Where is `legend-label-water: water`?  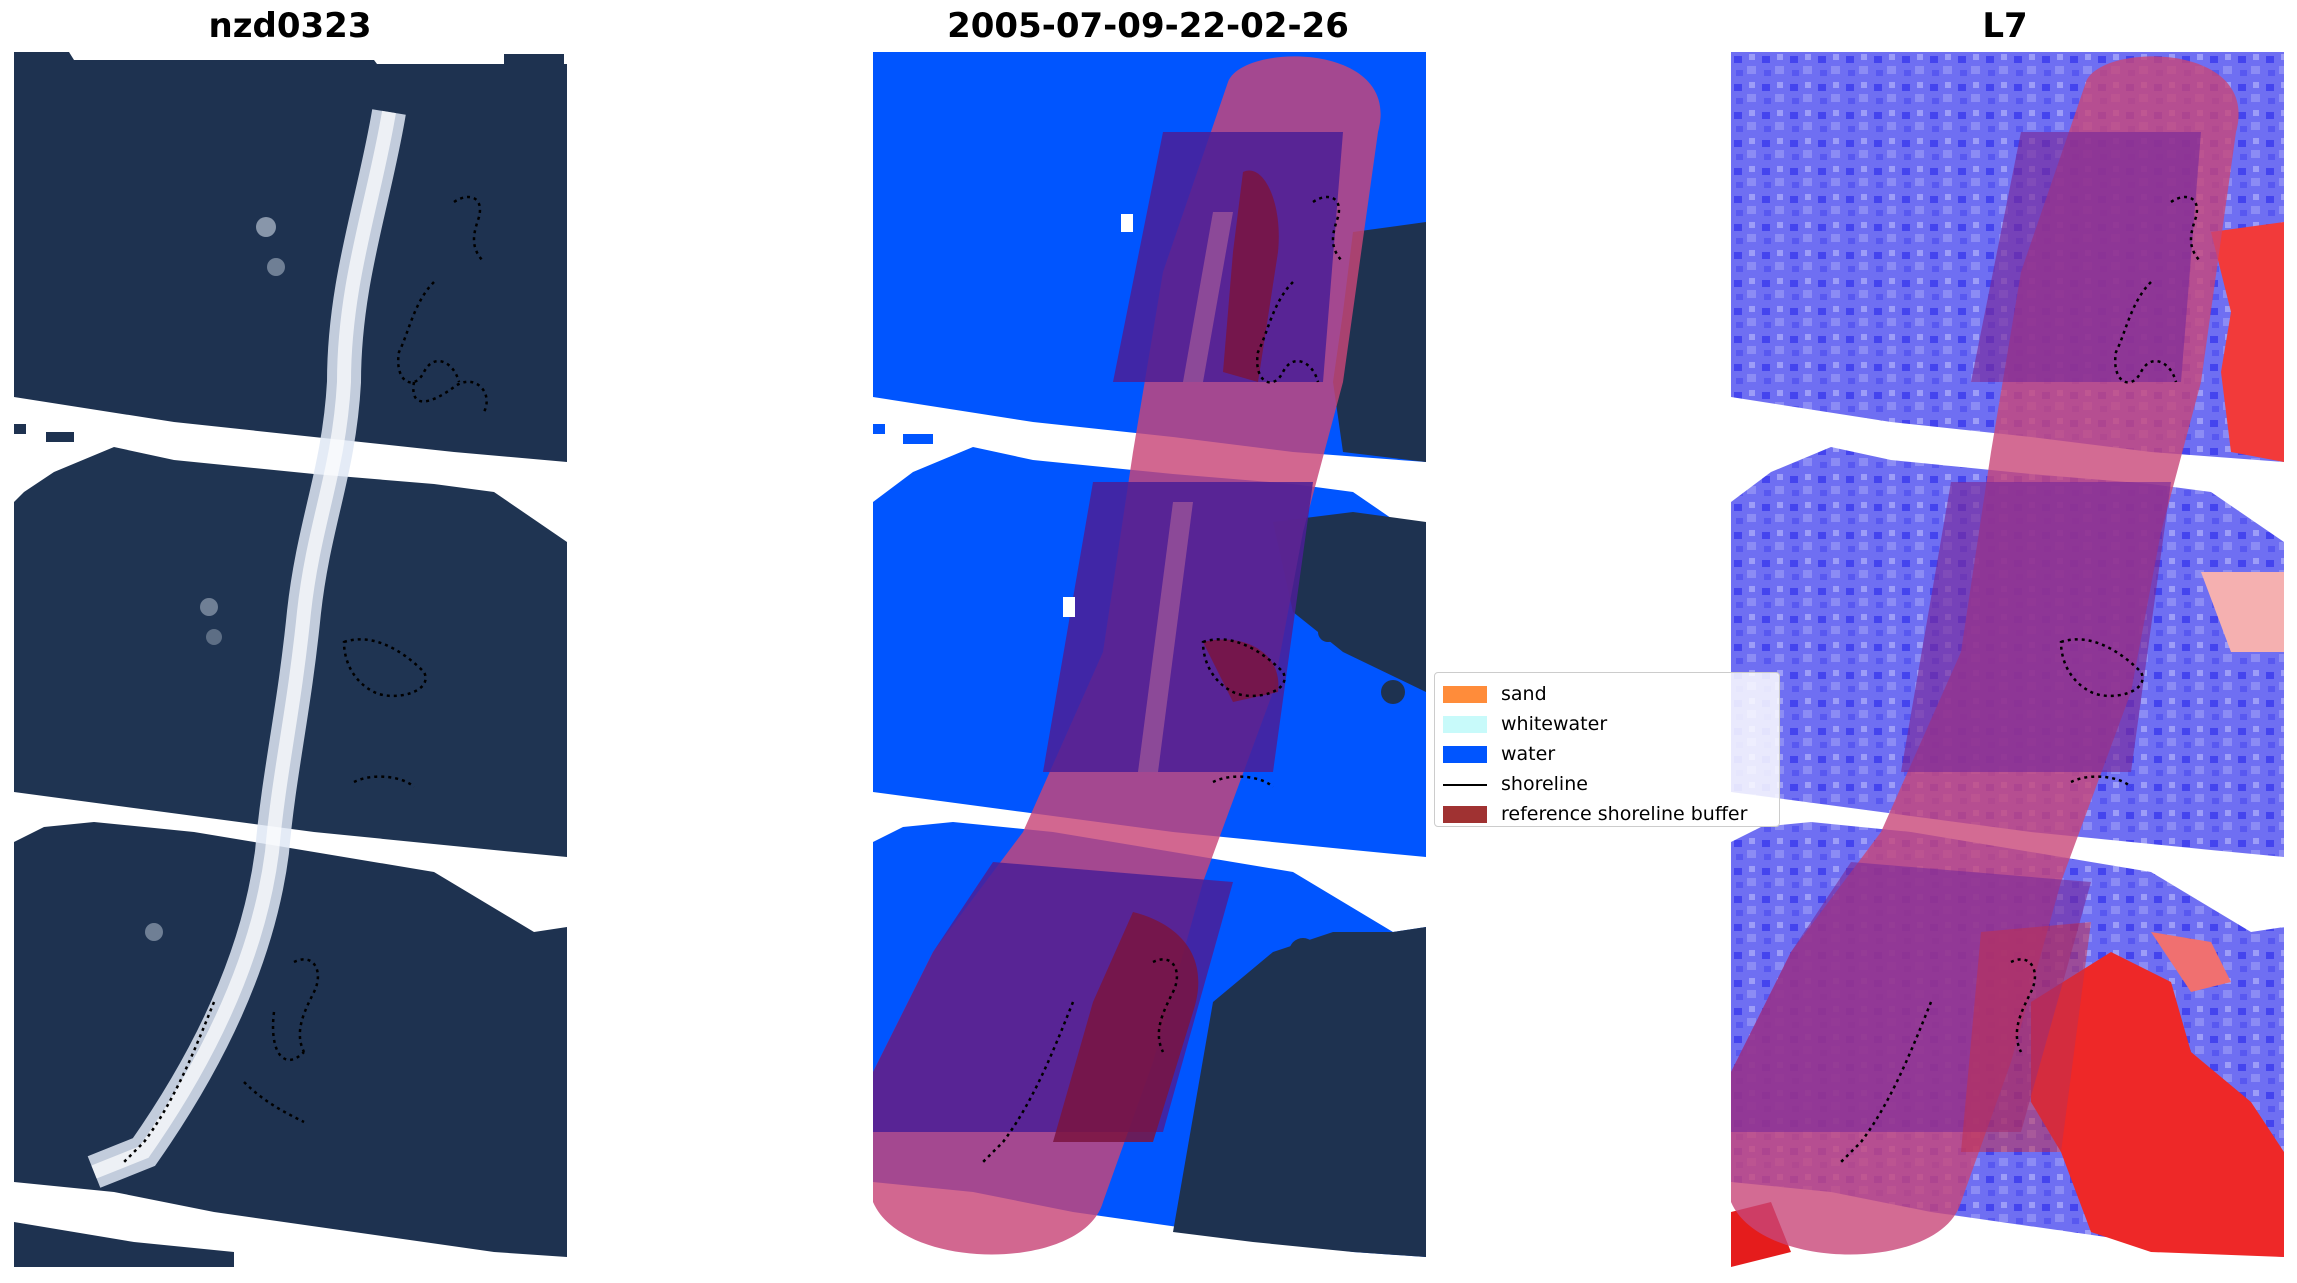 legend-label-water: water is located at coordinates (1528, 754).